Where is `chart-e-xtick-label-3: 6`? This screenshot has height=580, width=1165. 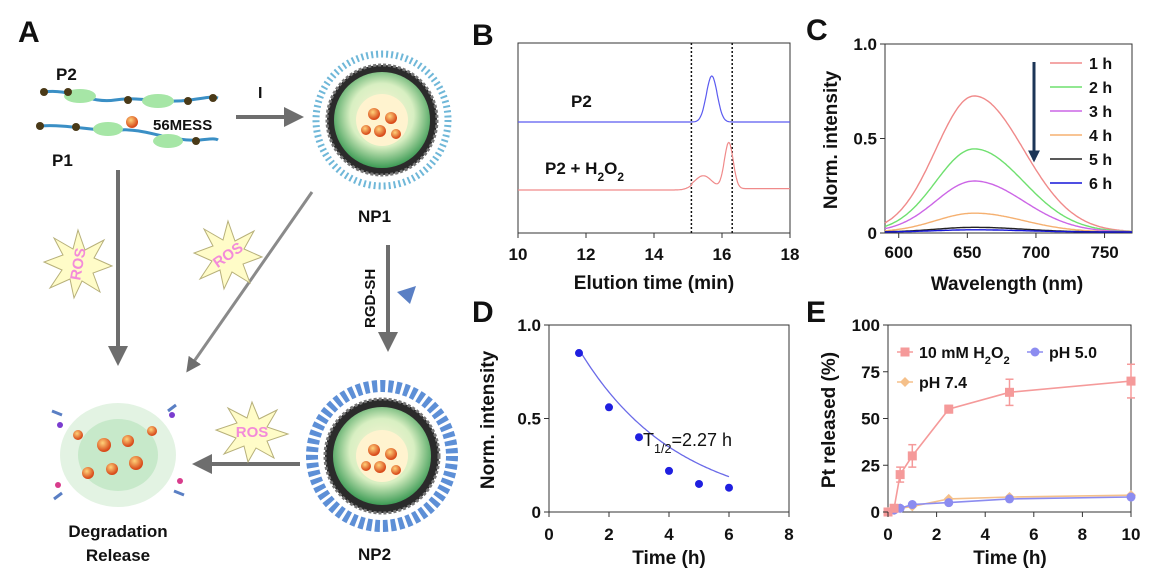
chart-e-xtick-label-3: 6 is located at coordinates (1033, 534).